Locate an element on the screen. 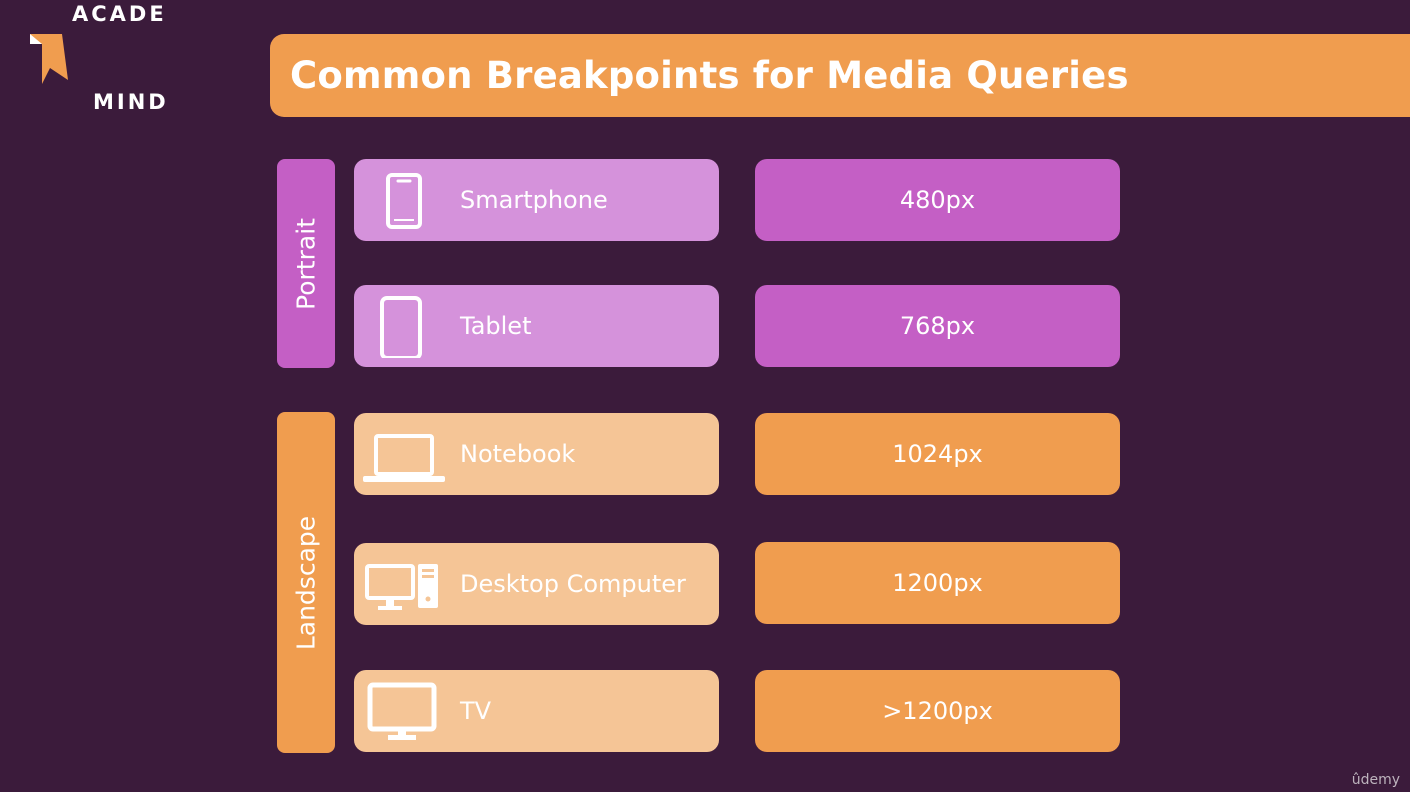  device-name-notebook: Notebook is located at coordinates (518, 454).